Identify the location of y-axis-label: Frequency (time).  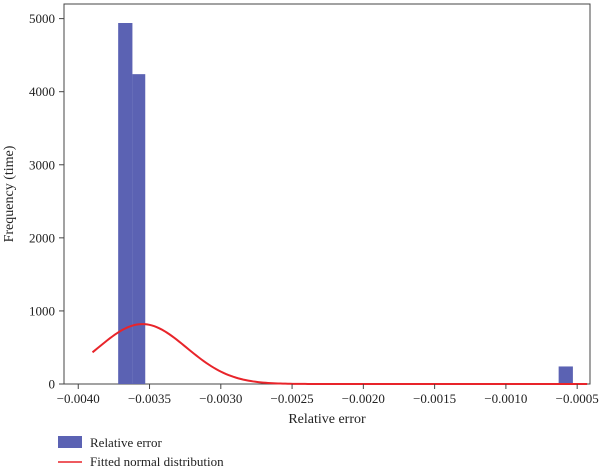
(9, 193).